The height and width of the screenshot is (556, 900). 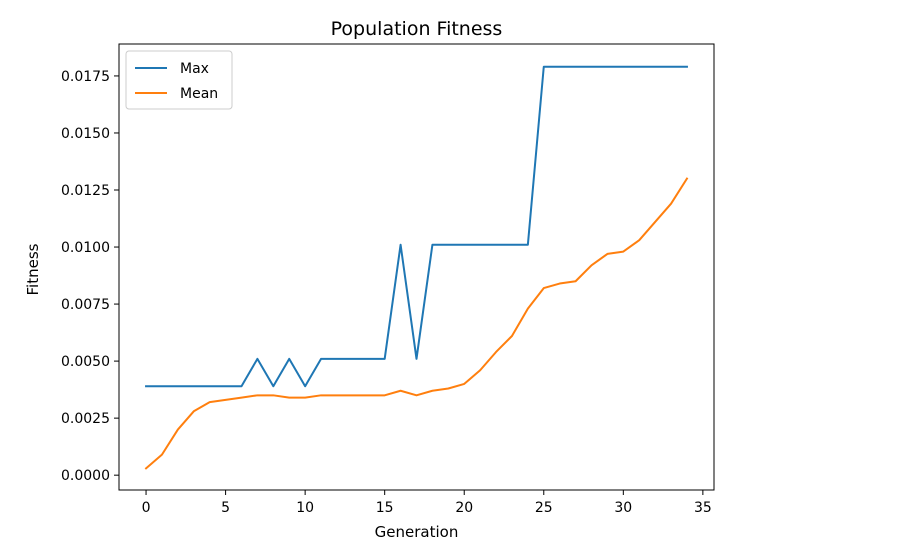 What do you see at coordinates (703, 508) in the screenshot?
I see `x-tick-label: 35` at bounding box center [703, 508].